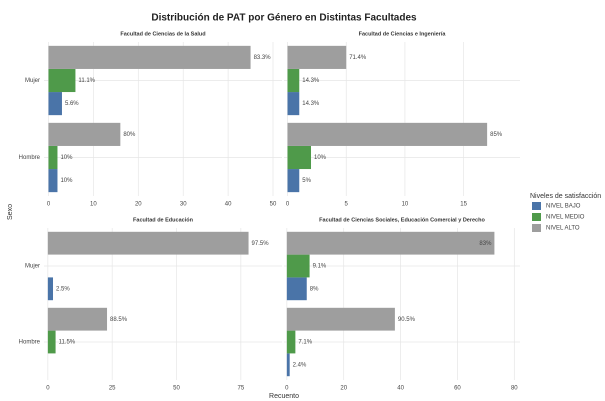 This screenshot has height=401, width=605. What do you see at coordinates (306, 181) in the screenshot?
I see `value-label: 5%` at bounding box center [306, 181].